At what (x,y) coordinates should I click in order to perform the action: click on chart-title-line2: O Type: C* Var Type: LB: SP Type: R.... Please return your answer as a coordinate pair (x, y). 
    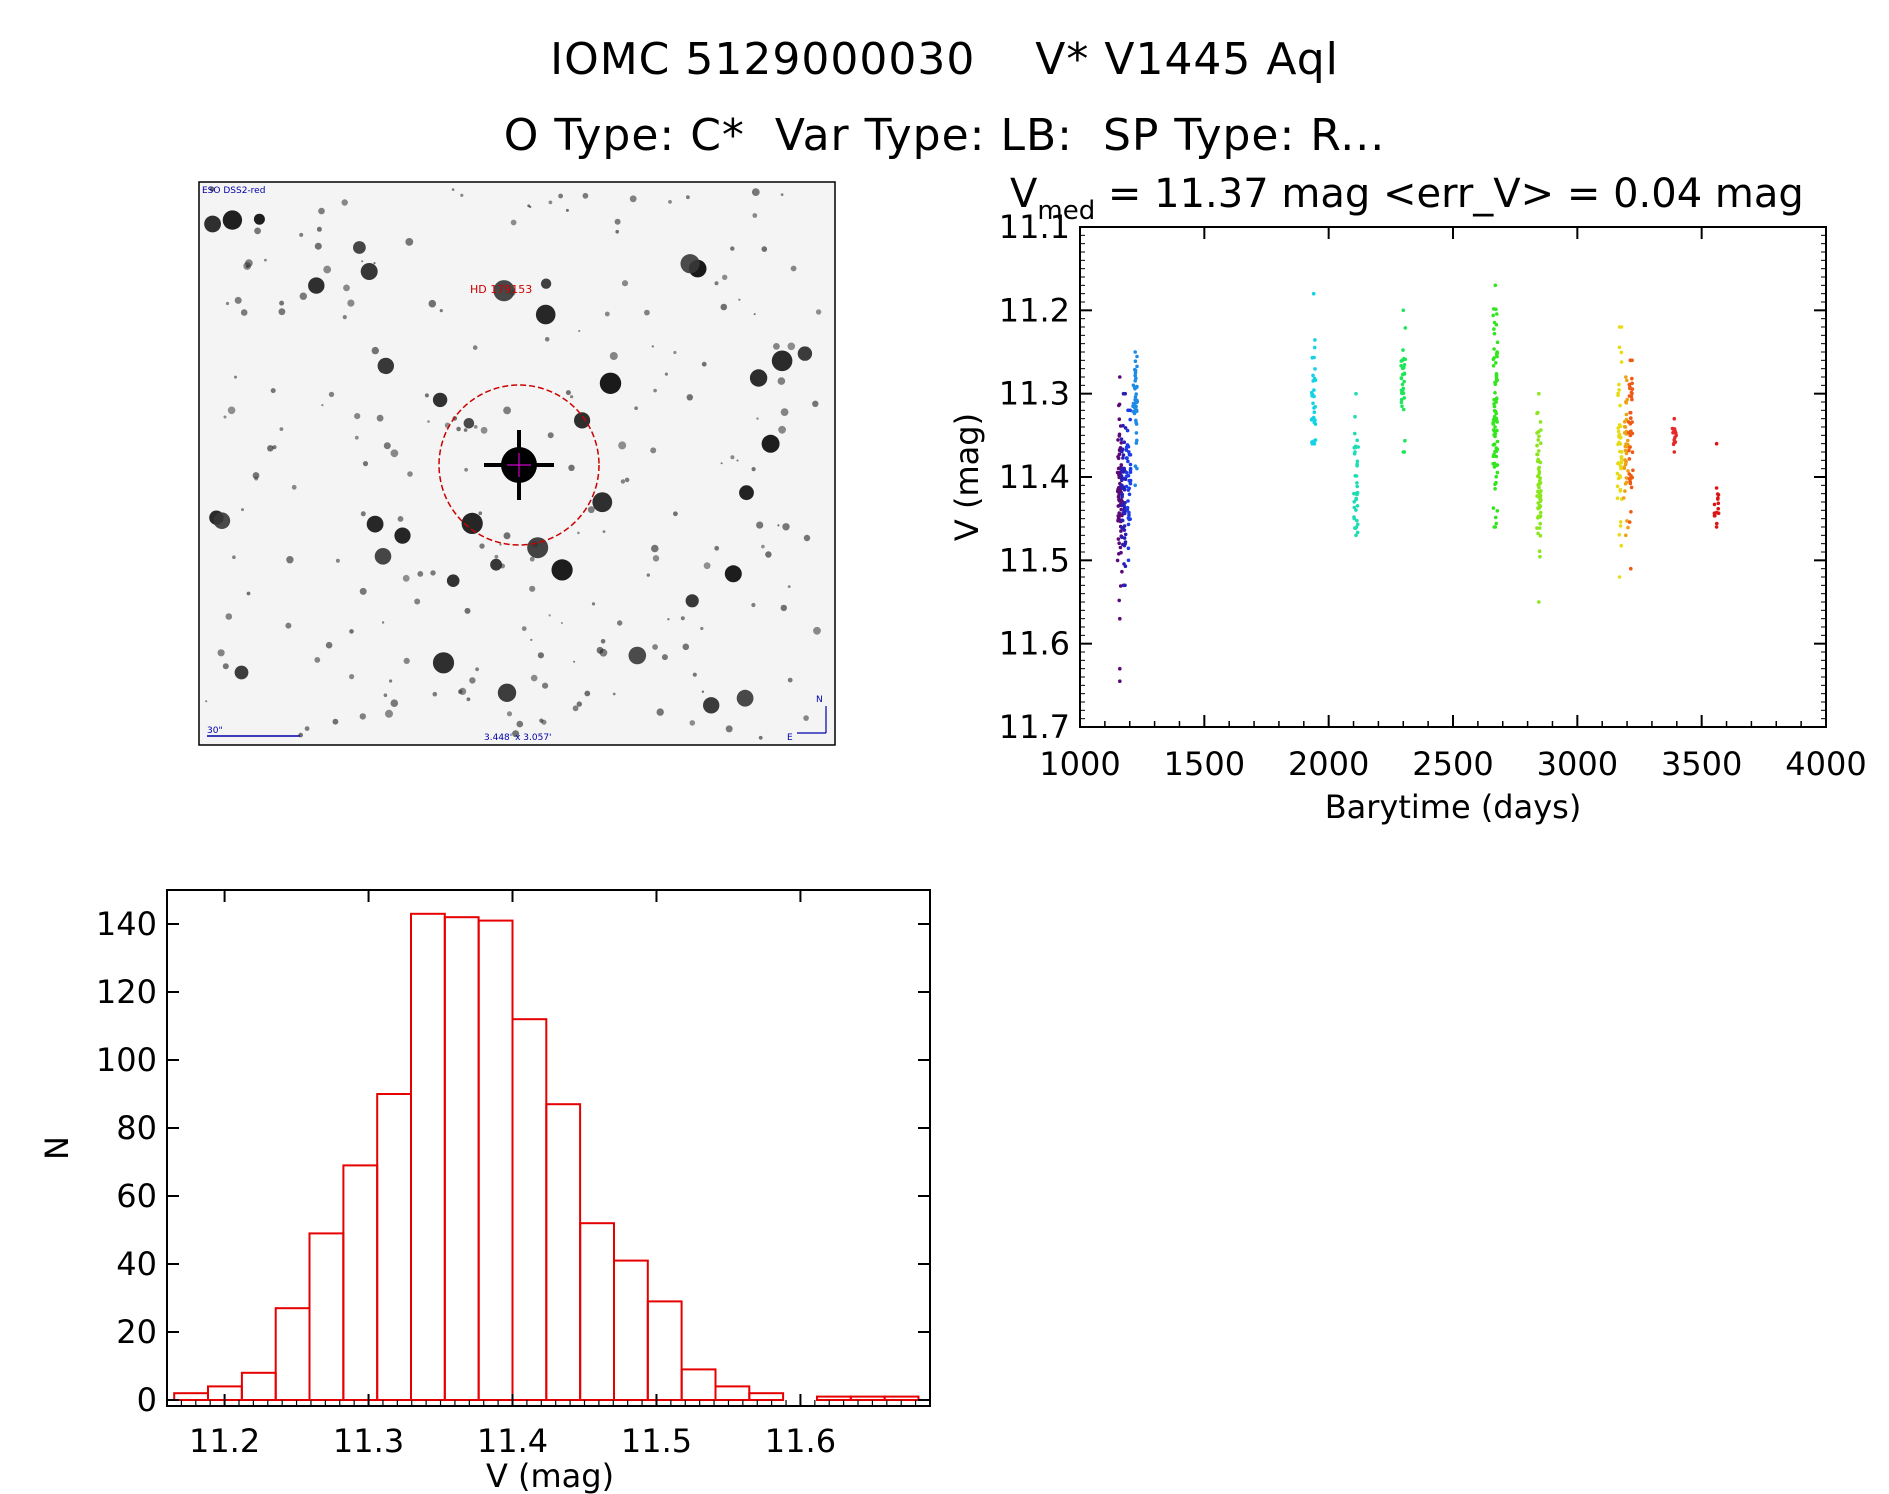
    Looking at the image, I should click on (944, 135).